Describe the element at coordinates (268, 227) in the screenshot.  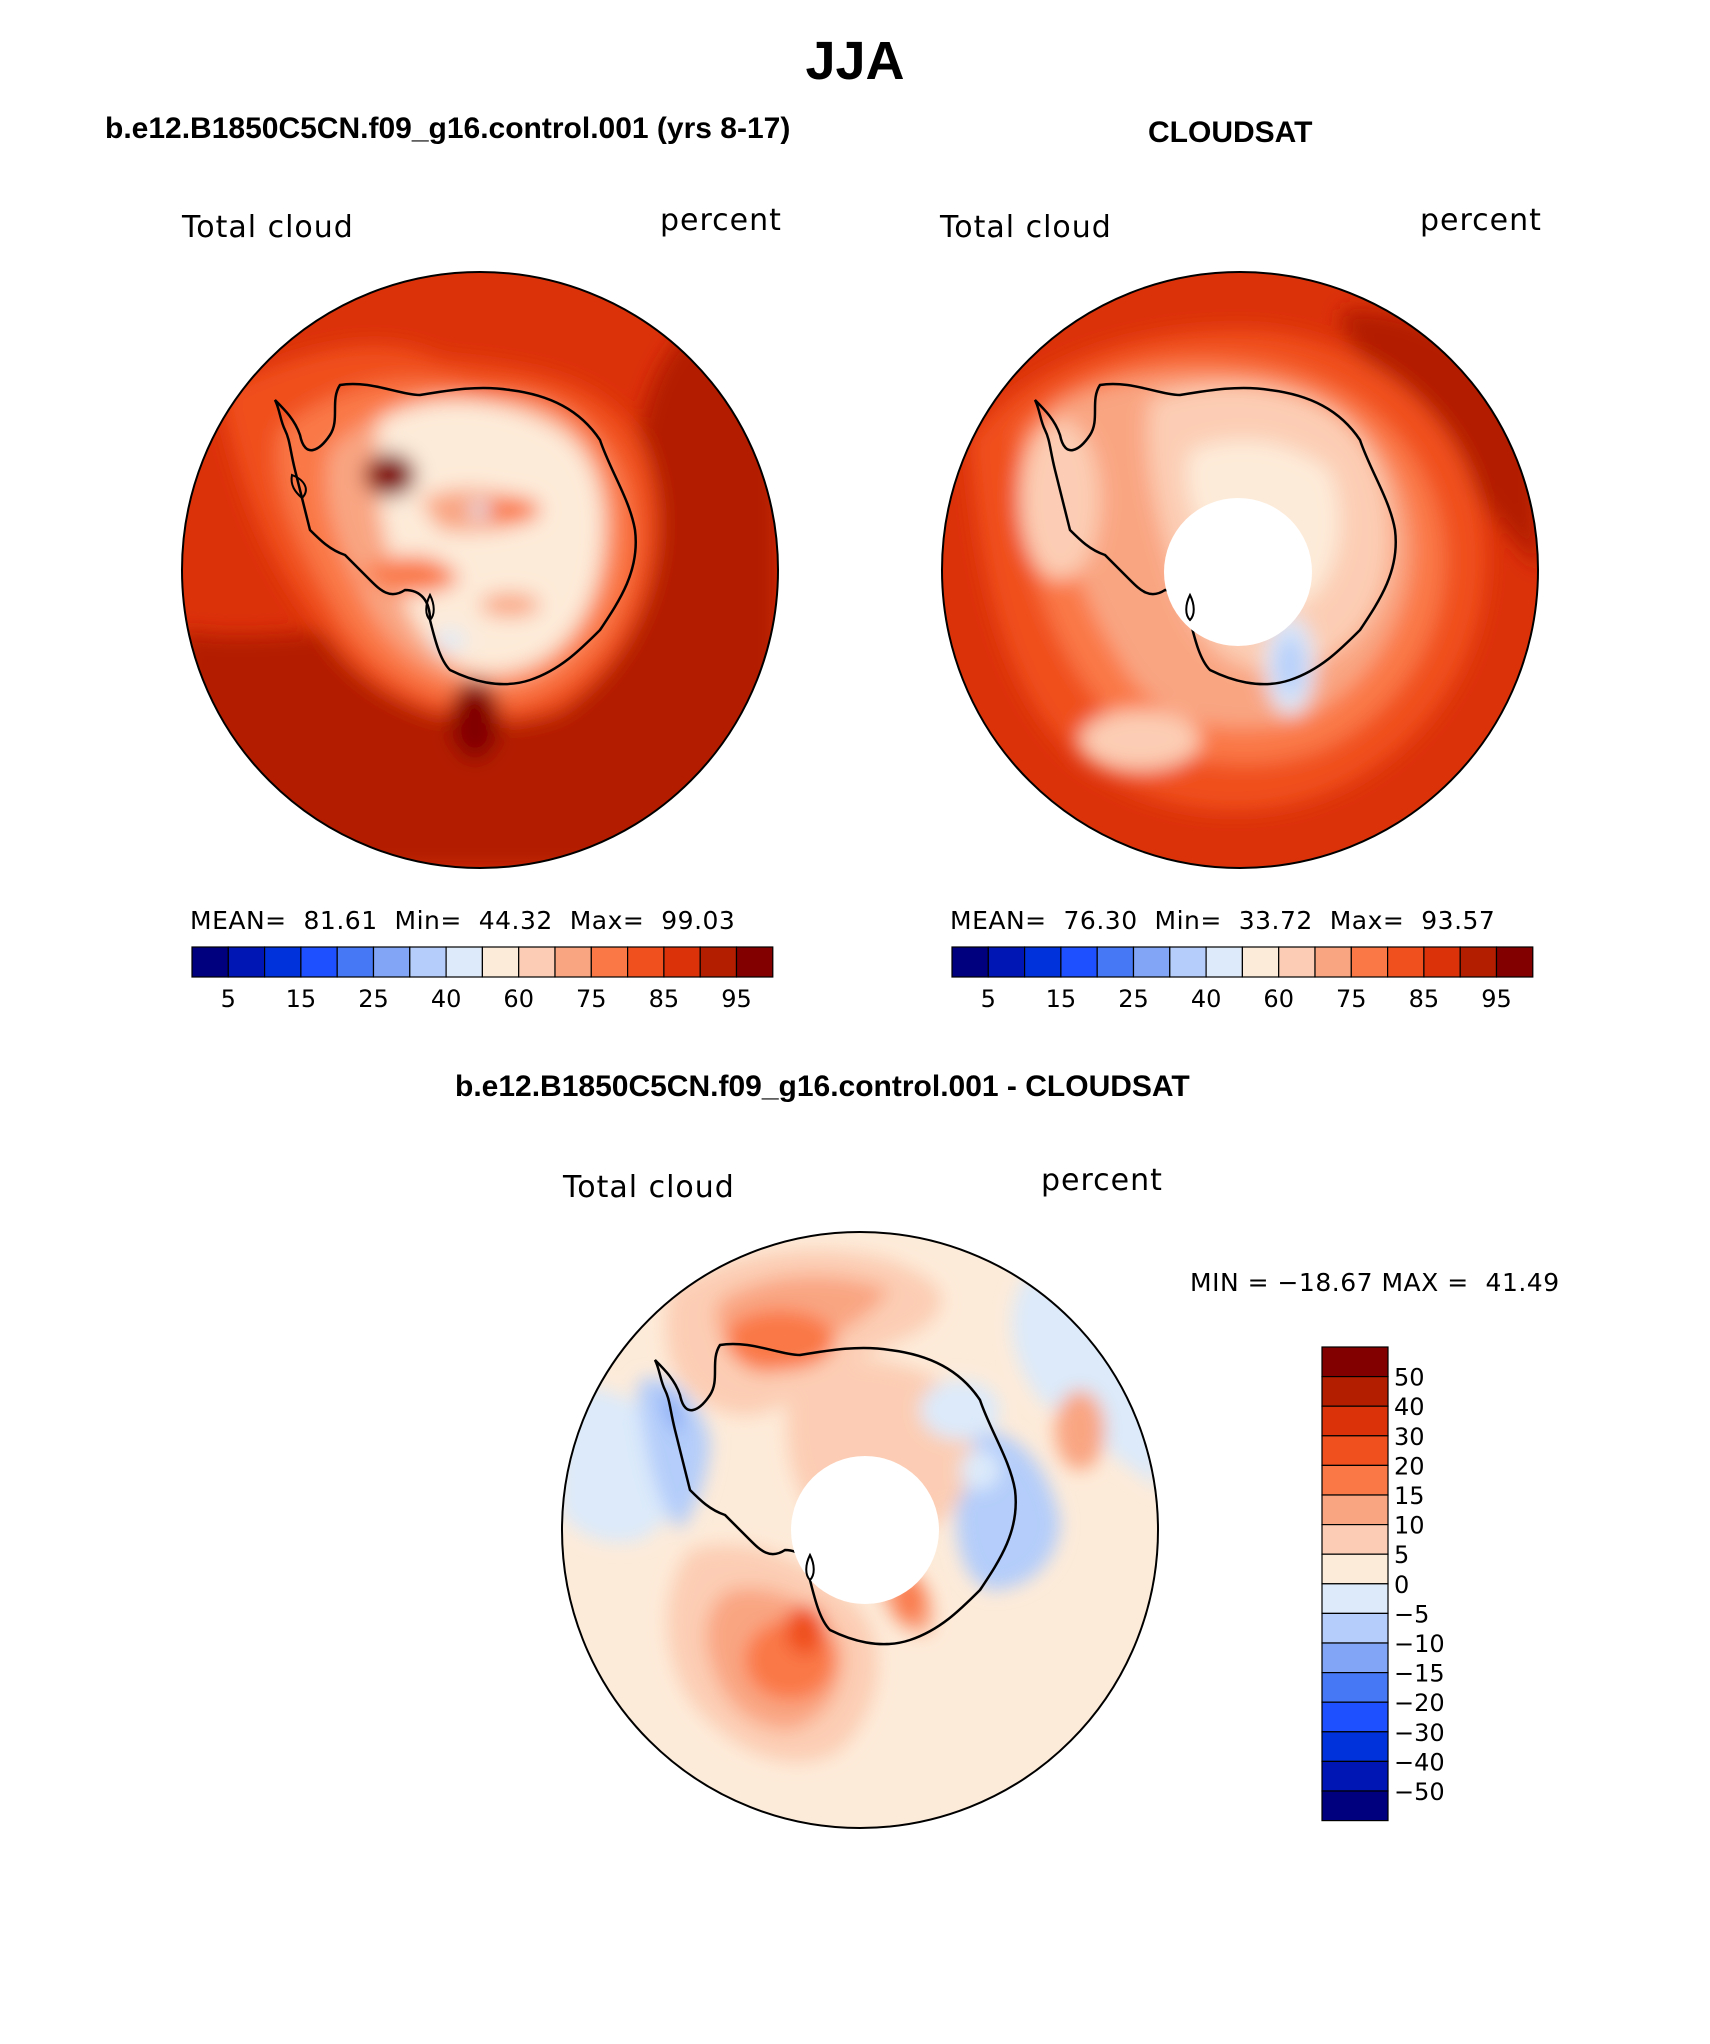
I see `model-variable-label: Total cloud` at that location.